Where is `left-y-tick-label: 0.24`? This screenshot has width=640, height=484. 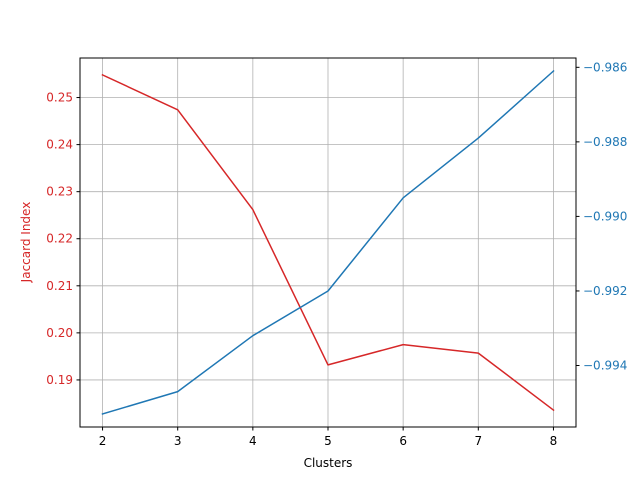 left-y-tick-label: 0.24 is located at coordinates (59, 145).